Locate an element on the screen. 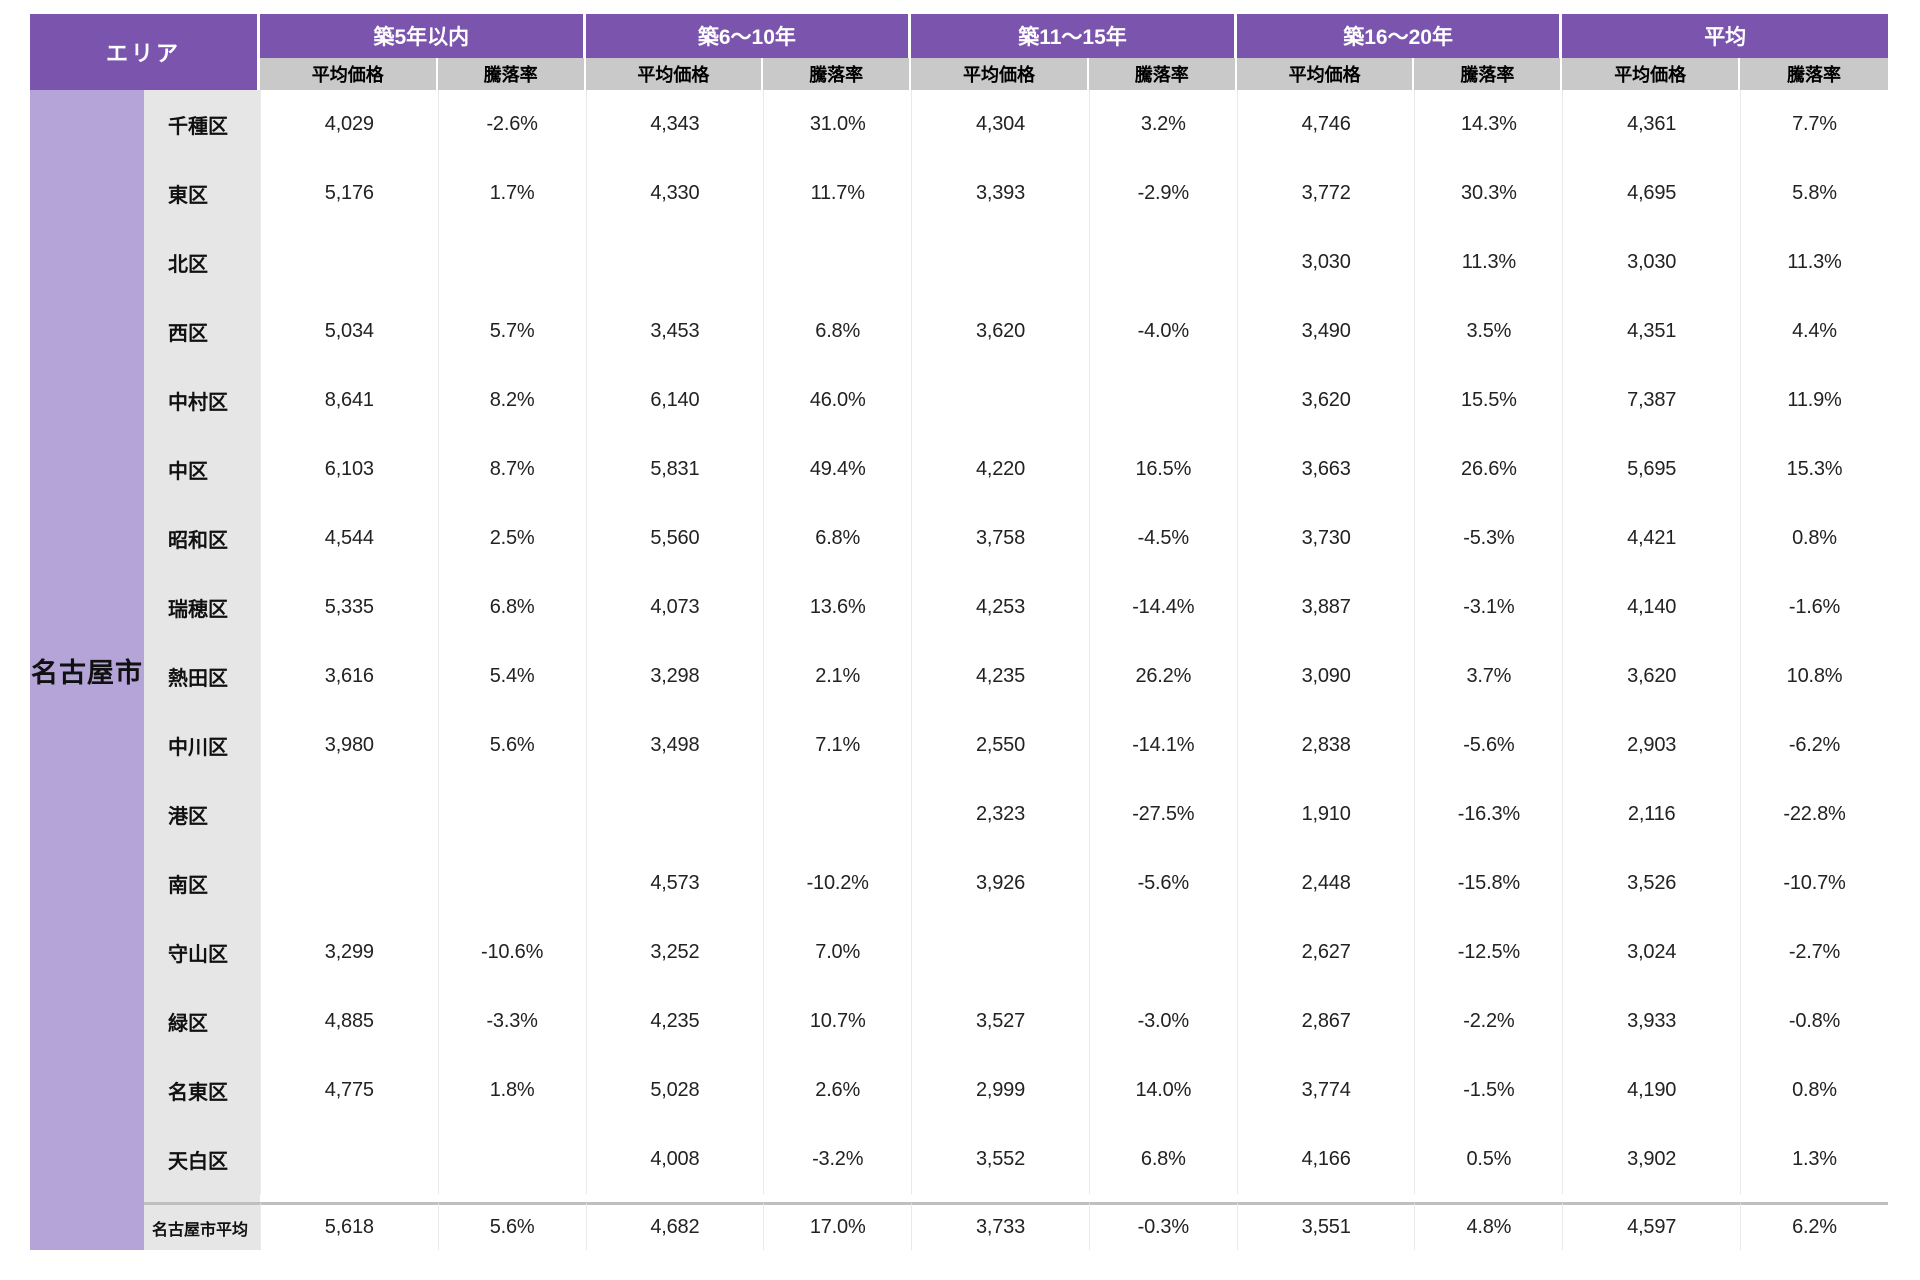 The image size is (1920, 1280). price-cell: 4,166 is located at coordinates (1325, 1159).